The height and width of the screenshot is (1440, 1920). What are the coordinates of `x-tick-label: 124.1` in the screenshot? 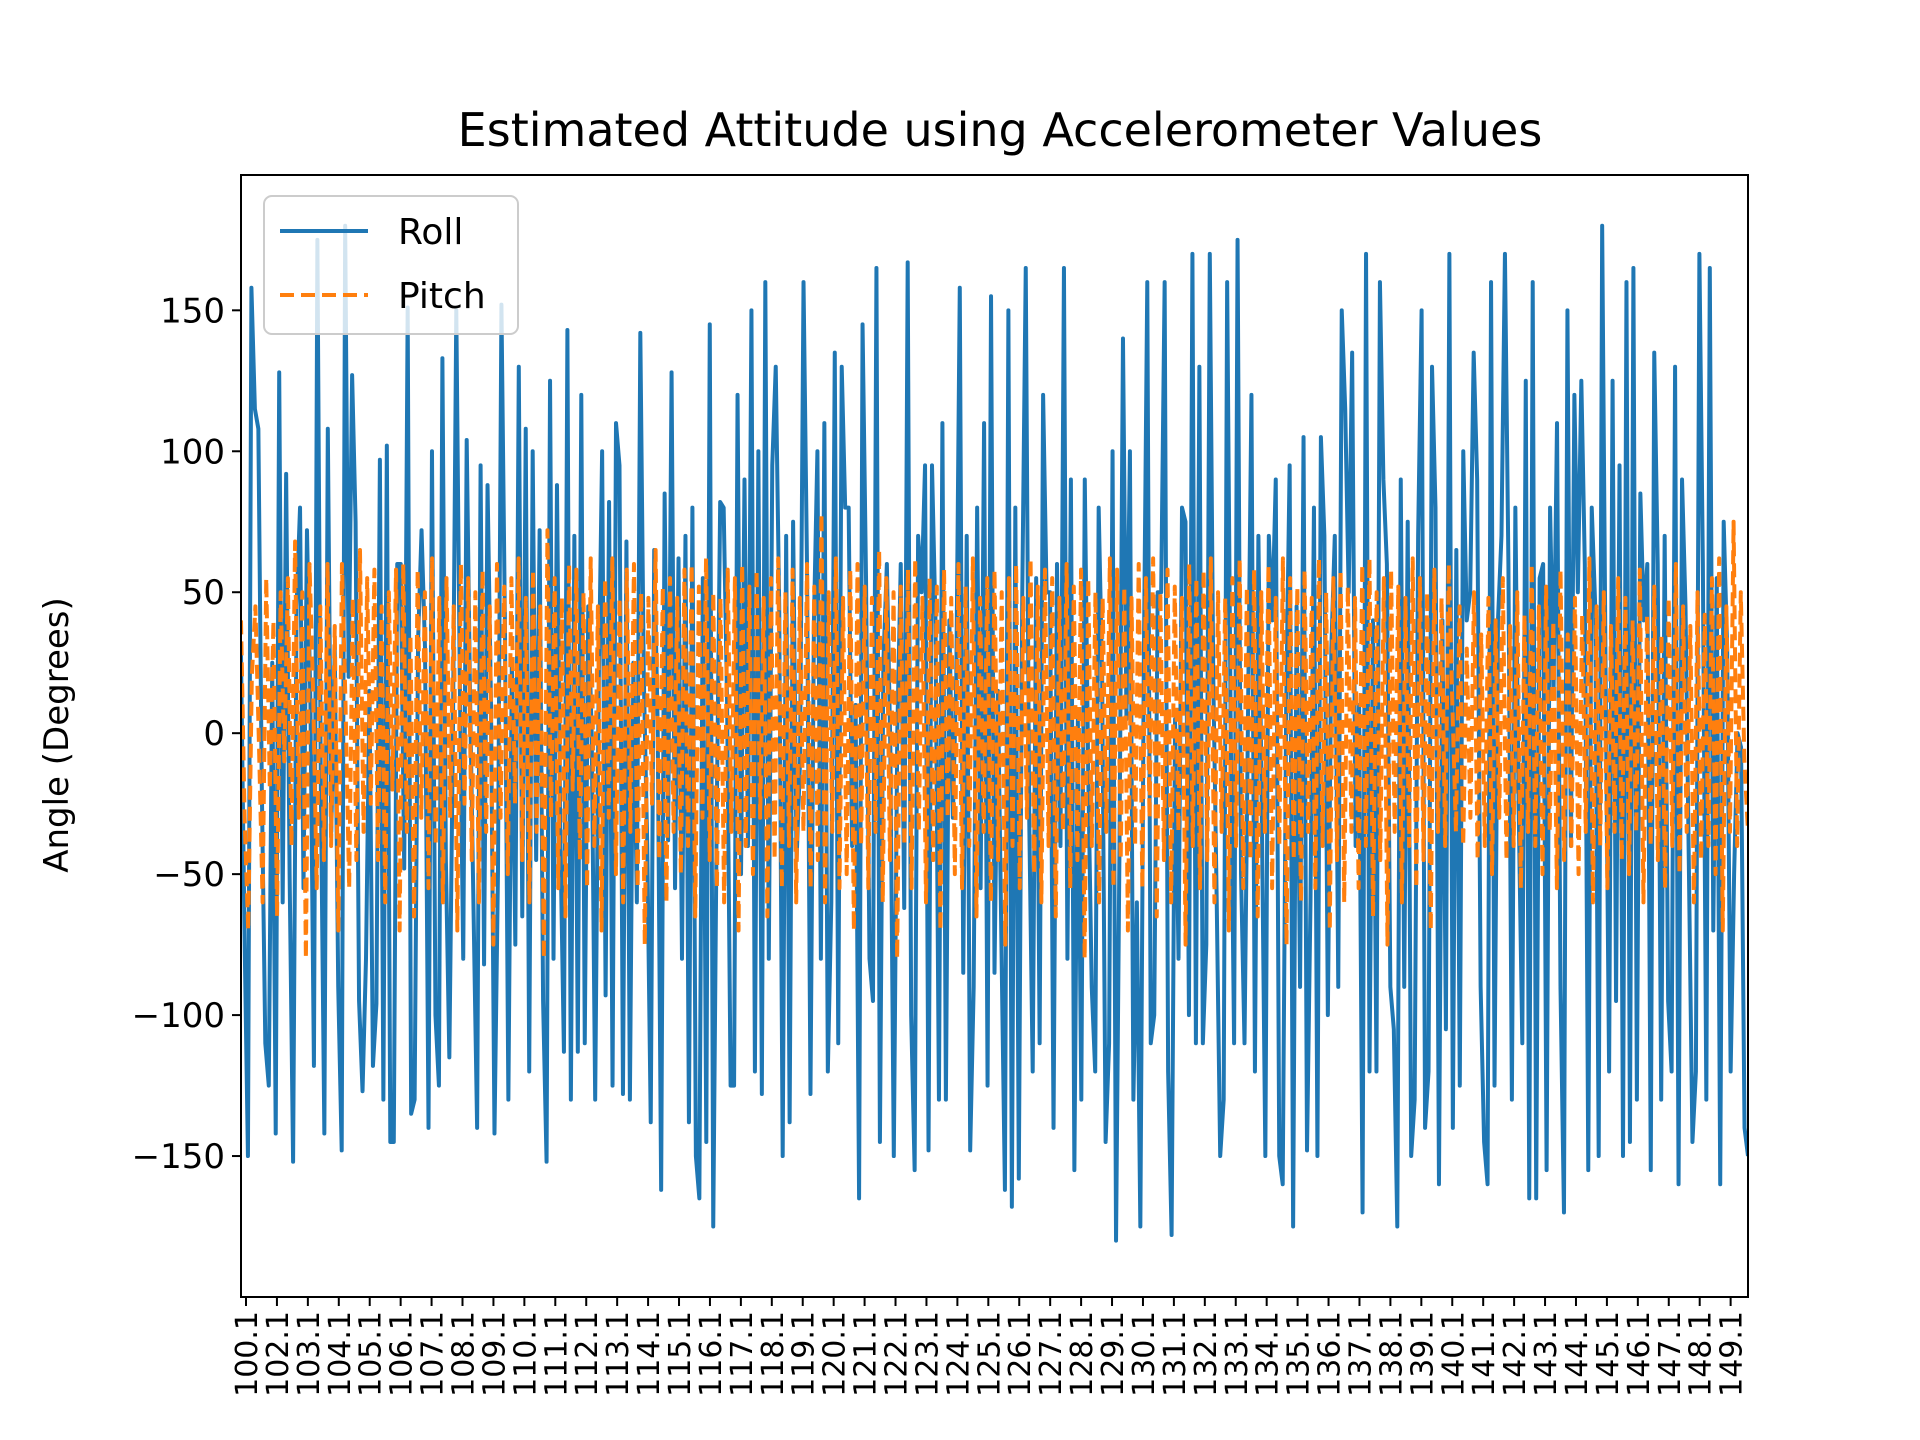 It's located at (958, 1354).